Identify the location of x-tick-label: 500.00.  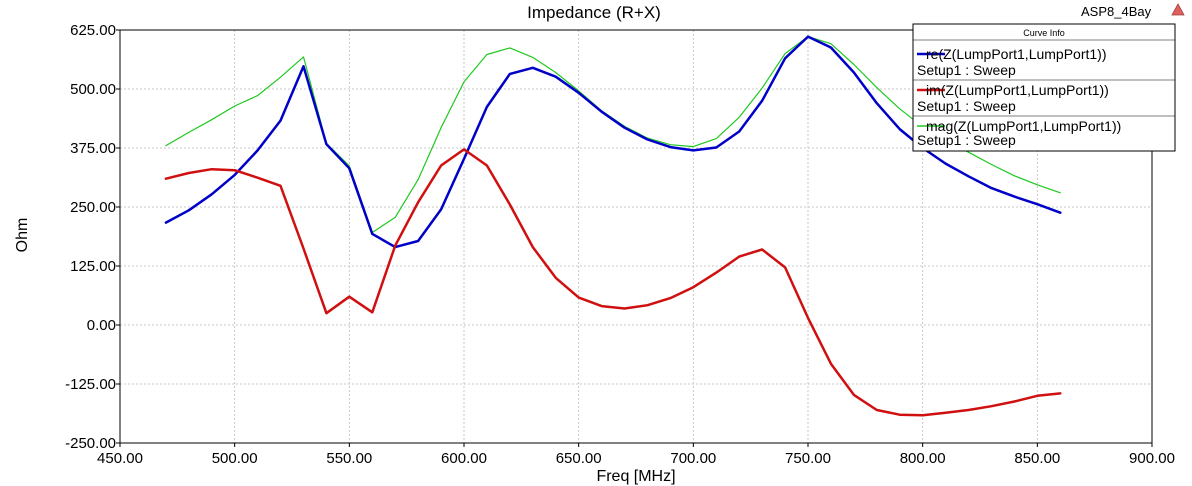
(235, 458).